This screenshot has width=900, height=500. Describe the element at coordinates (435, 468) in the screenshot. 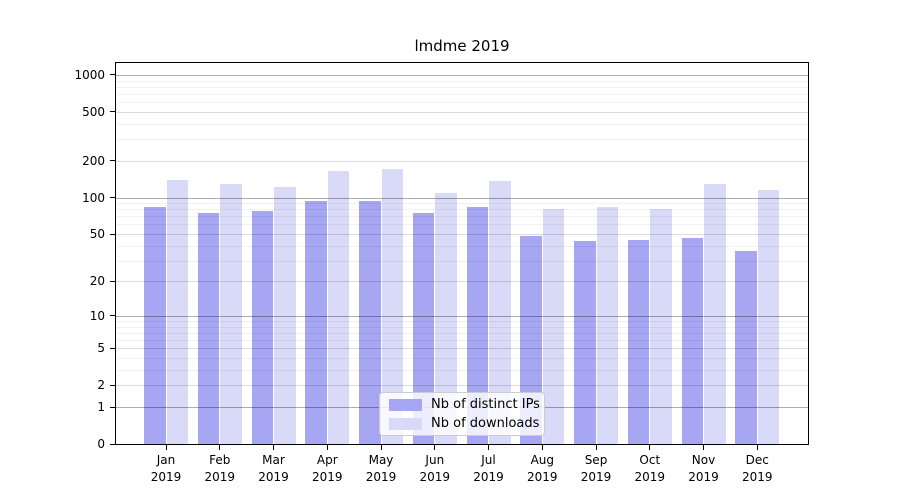

I see `x-tick-label-jun: Jun 2019` at that location.